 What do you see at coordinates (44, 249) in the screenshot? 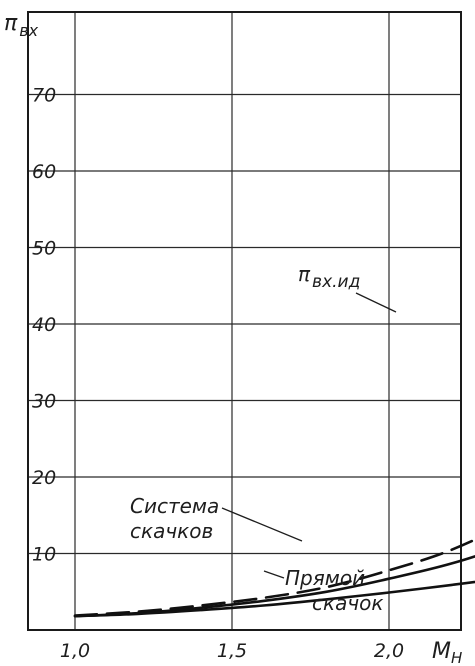
I see `y-tick-label: 50` at bounding box center [44, 249].